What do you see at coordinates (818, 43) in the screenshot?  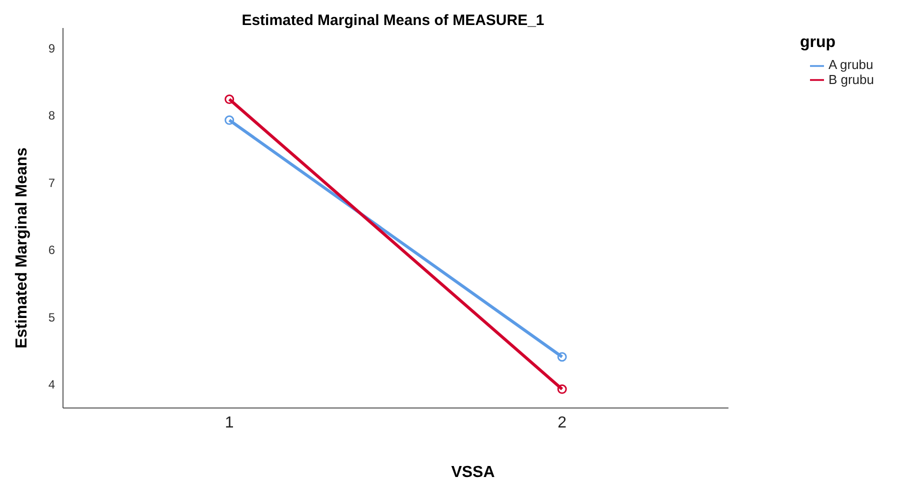 I see `legend-title: grup` at bounding box center [818, 43].